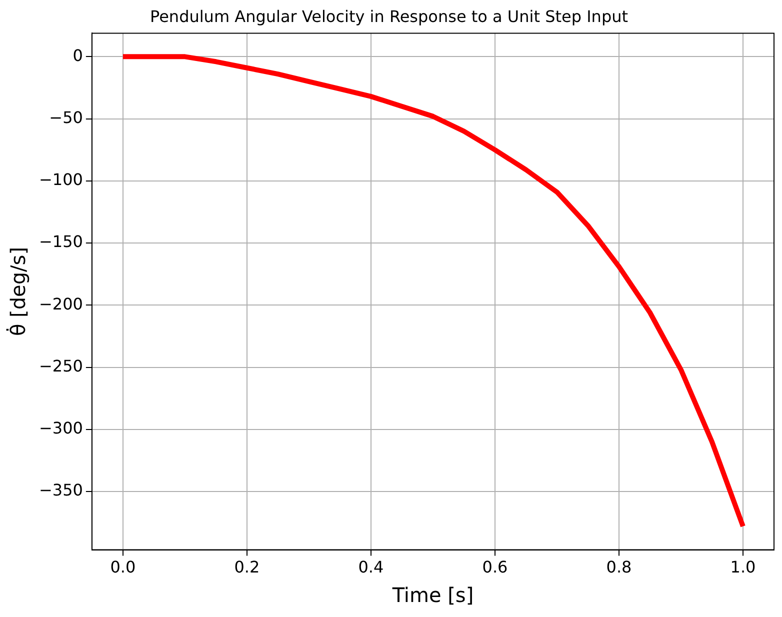 Image resolution: width=782 pixels, height=617 pixels. I want to click on y-tick-label: −100, so click(60, 180).